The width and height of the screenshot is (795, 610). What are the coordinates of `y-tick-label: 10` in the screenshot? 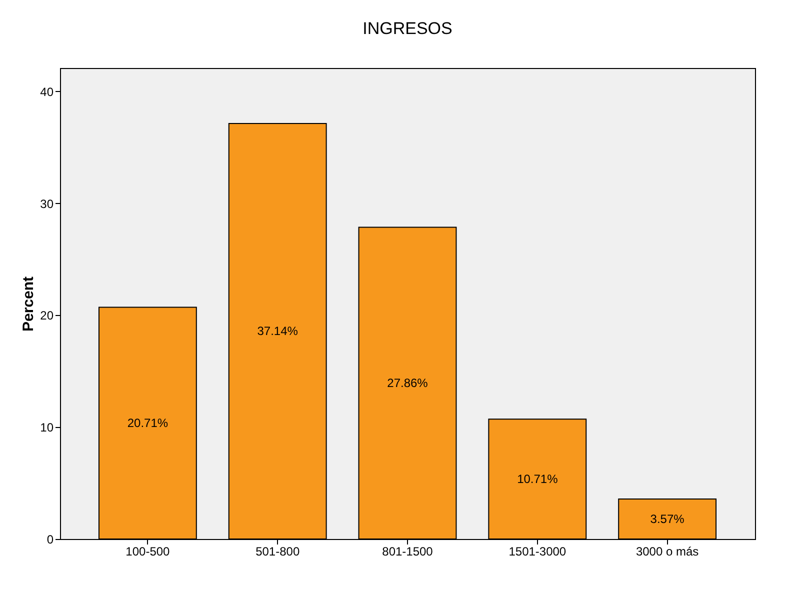 It's located at (47, 427).